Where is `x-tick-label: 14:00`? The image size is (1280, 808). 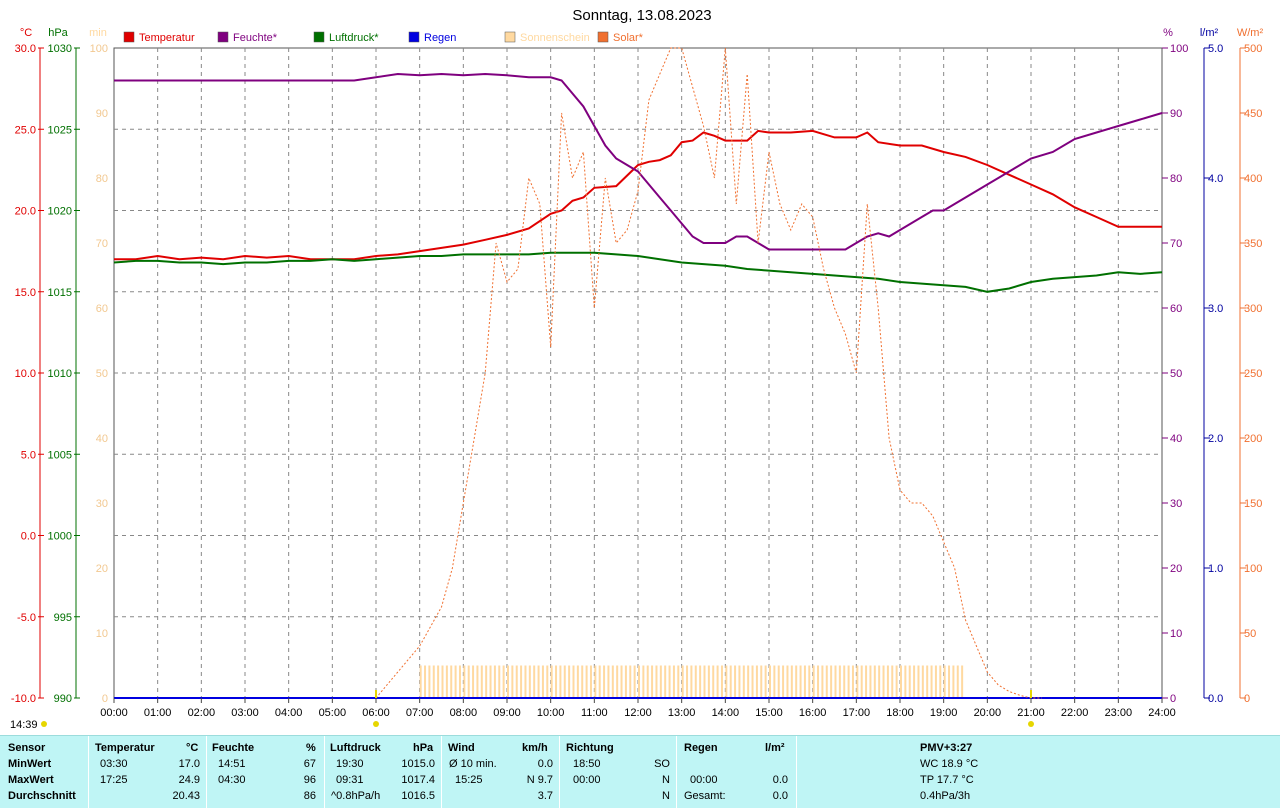
x-tick-label: 14:00 is located at coordinates (726, 713).